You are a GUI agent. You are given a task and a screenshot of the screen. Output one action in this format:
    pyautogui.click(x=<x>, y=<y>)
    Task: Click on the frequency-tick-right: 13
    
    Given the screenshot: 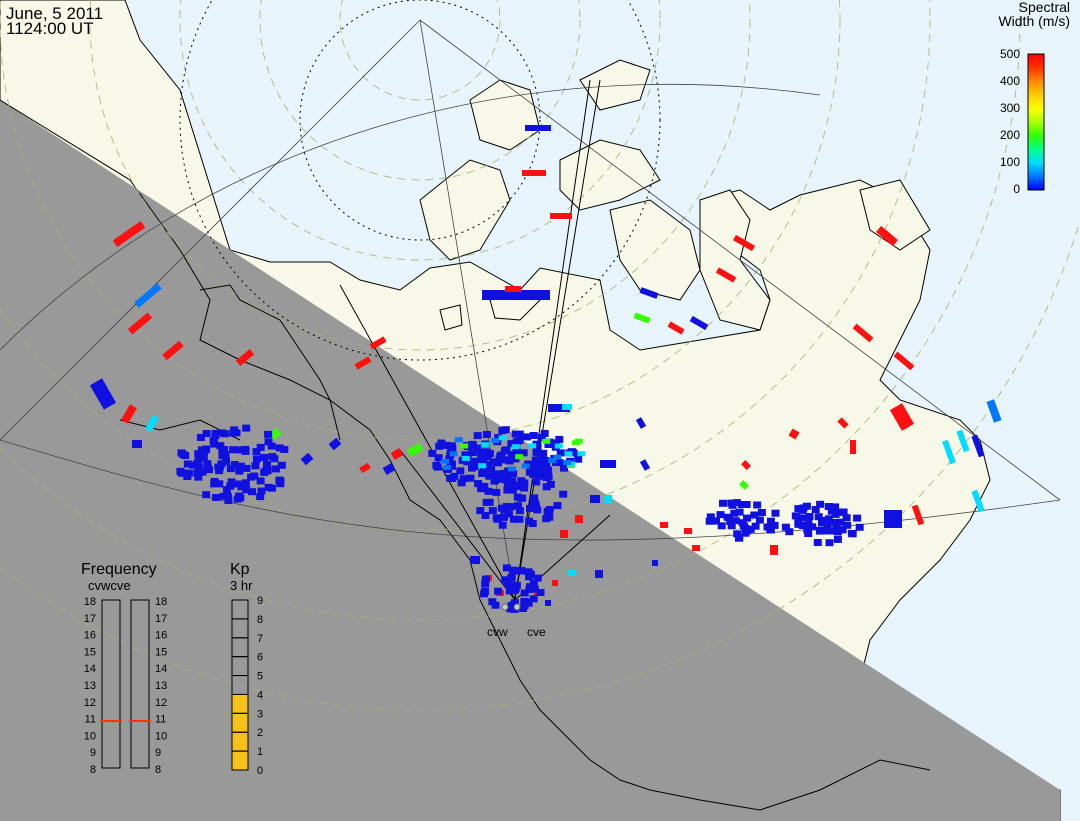 What is the action you would take?
    pyautogui.click(x=161, y=686)
    